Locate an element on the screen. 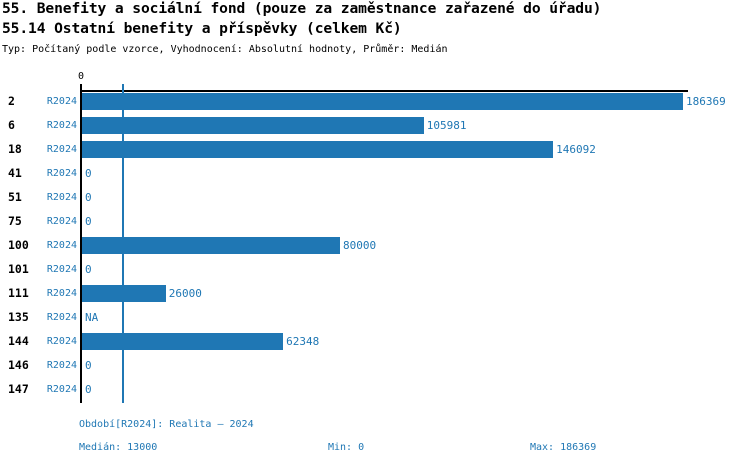 This screenshot has width=750, height=464. footer-max: Max: 186369 is located at coordinates (563, 447).